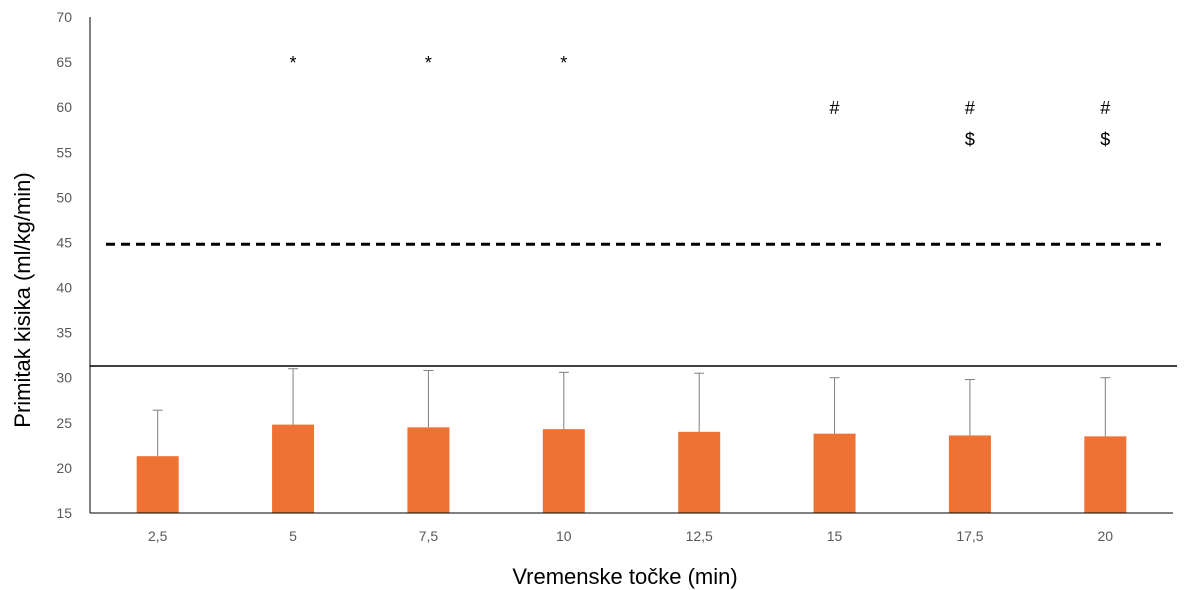 This screenshot has height=590, width=1188. Describe the element at coordinates (631, 412) in the screenshot. I see `error-bars-group` at that location.